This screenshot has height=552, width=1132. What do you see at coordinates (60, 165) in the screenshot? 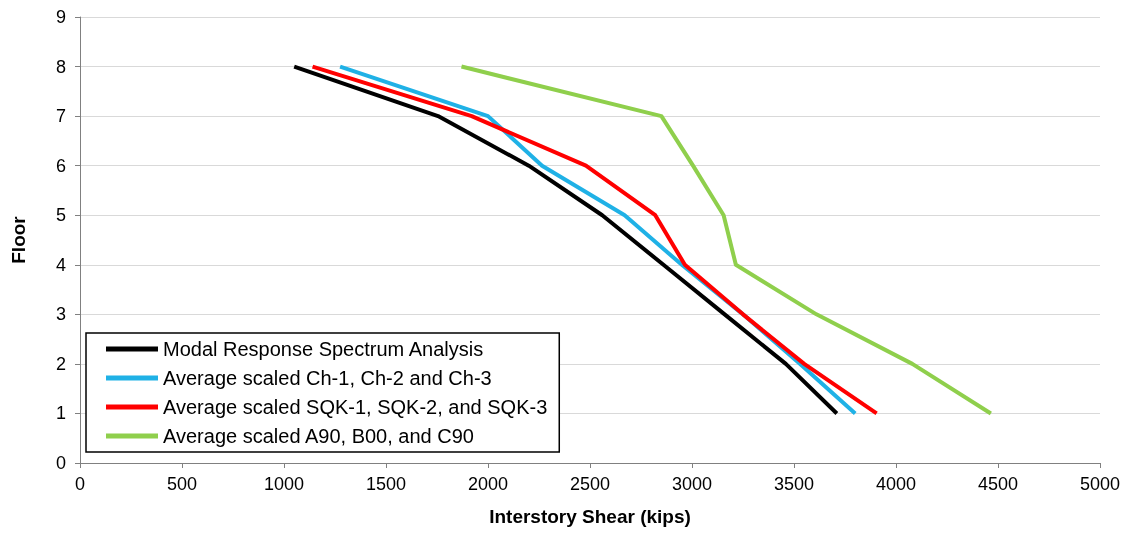
I see `y-tick-label: 6` at bounding box center [60, 165].